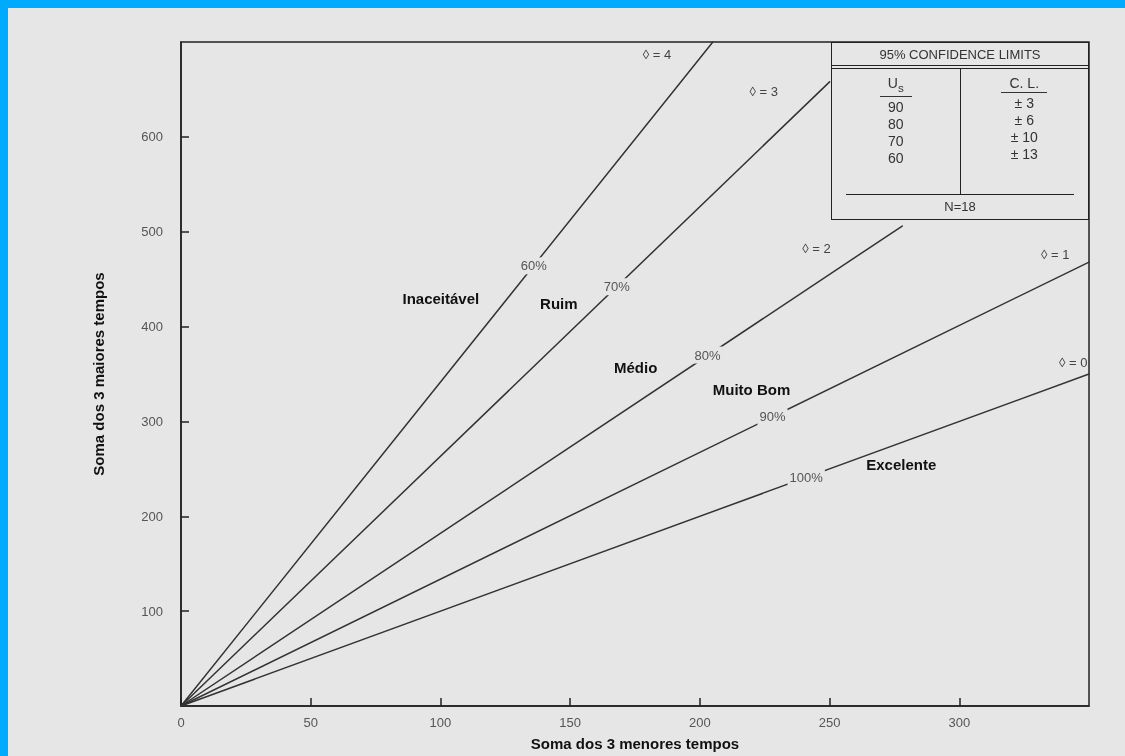  Describe the element at coordinates (152, 137) in the screenshot. I see `y-tick-label: 600` at that location.